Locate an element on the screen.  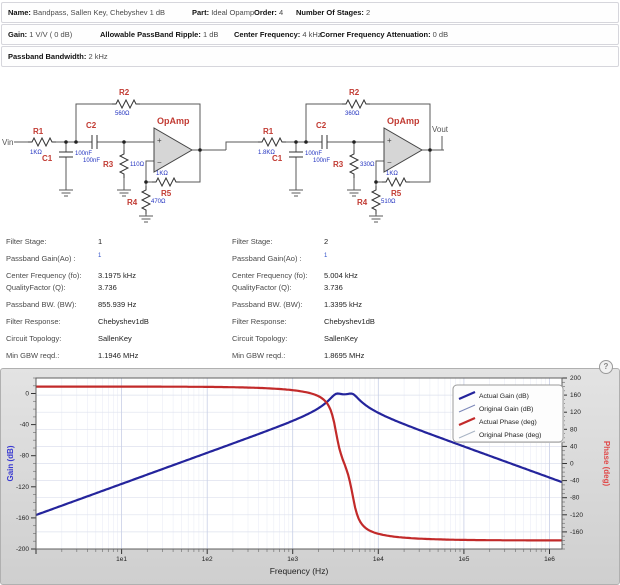
detail-row: Min GBW reqd.: 1.1946 MHz is located at coordinates (72, 355).